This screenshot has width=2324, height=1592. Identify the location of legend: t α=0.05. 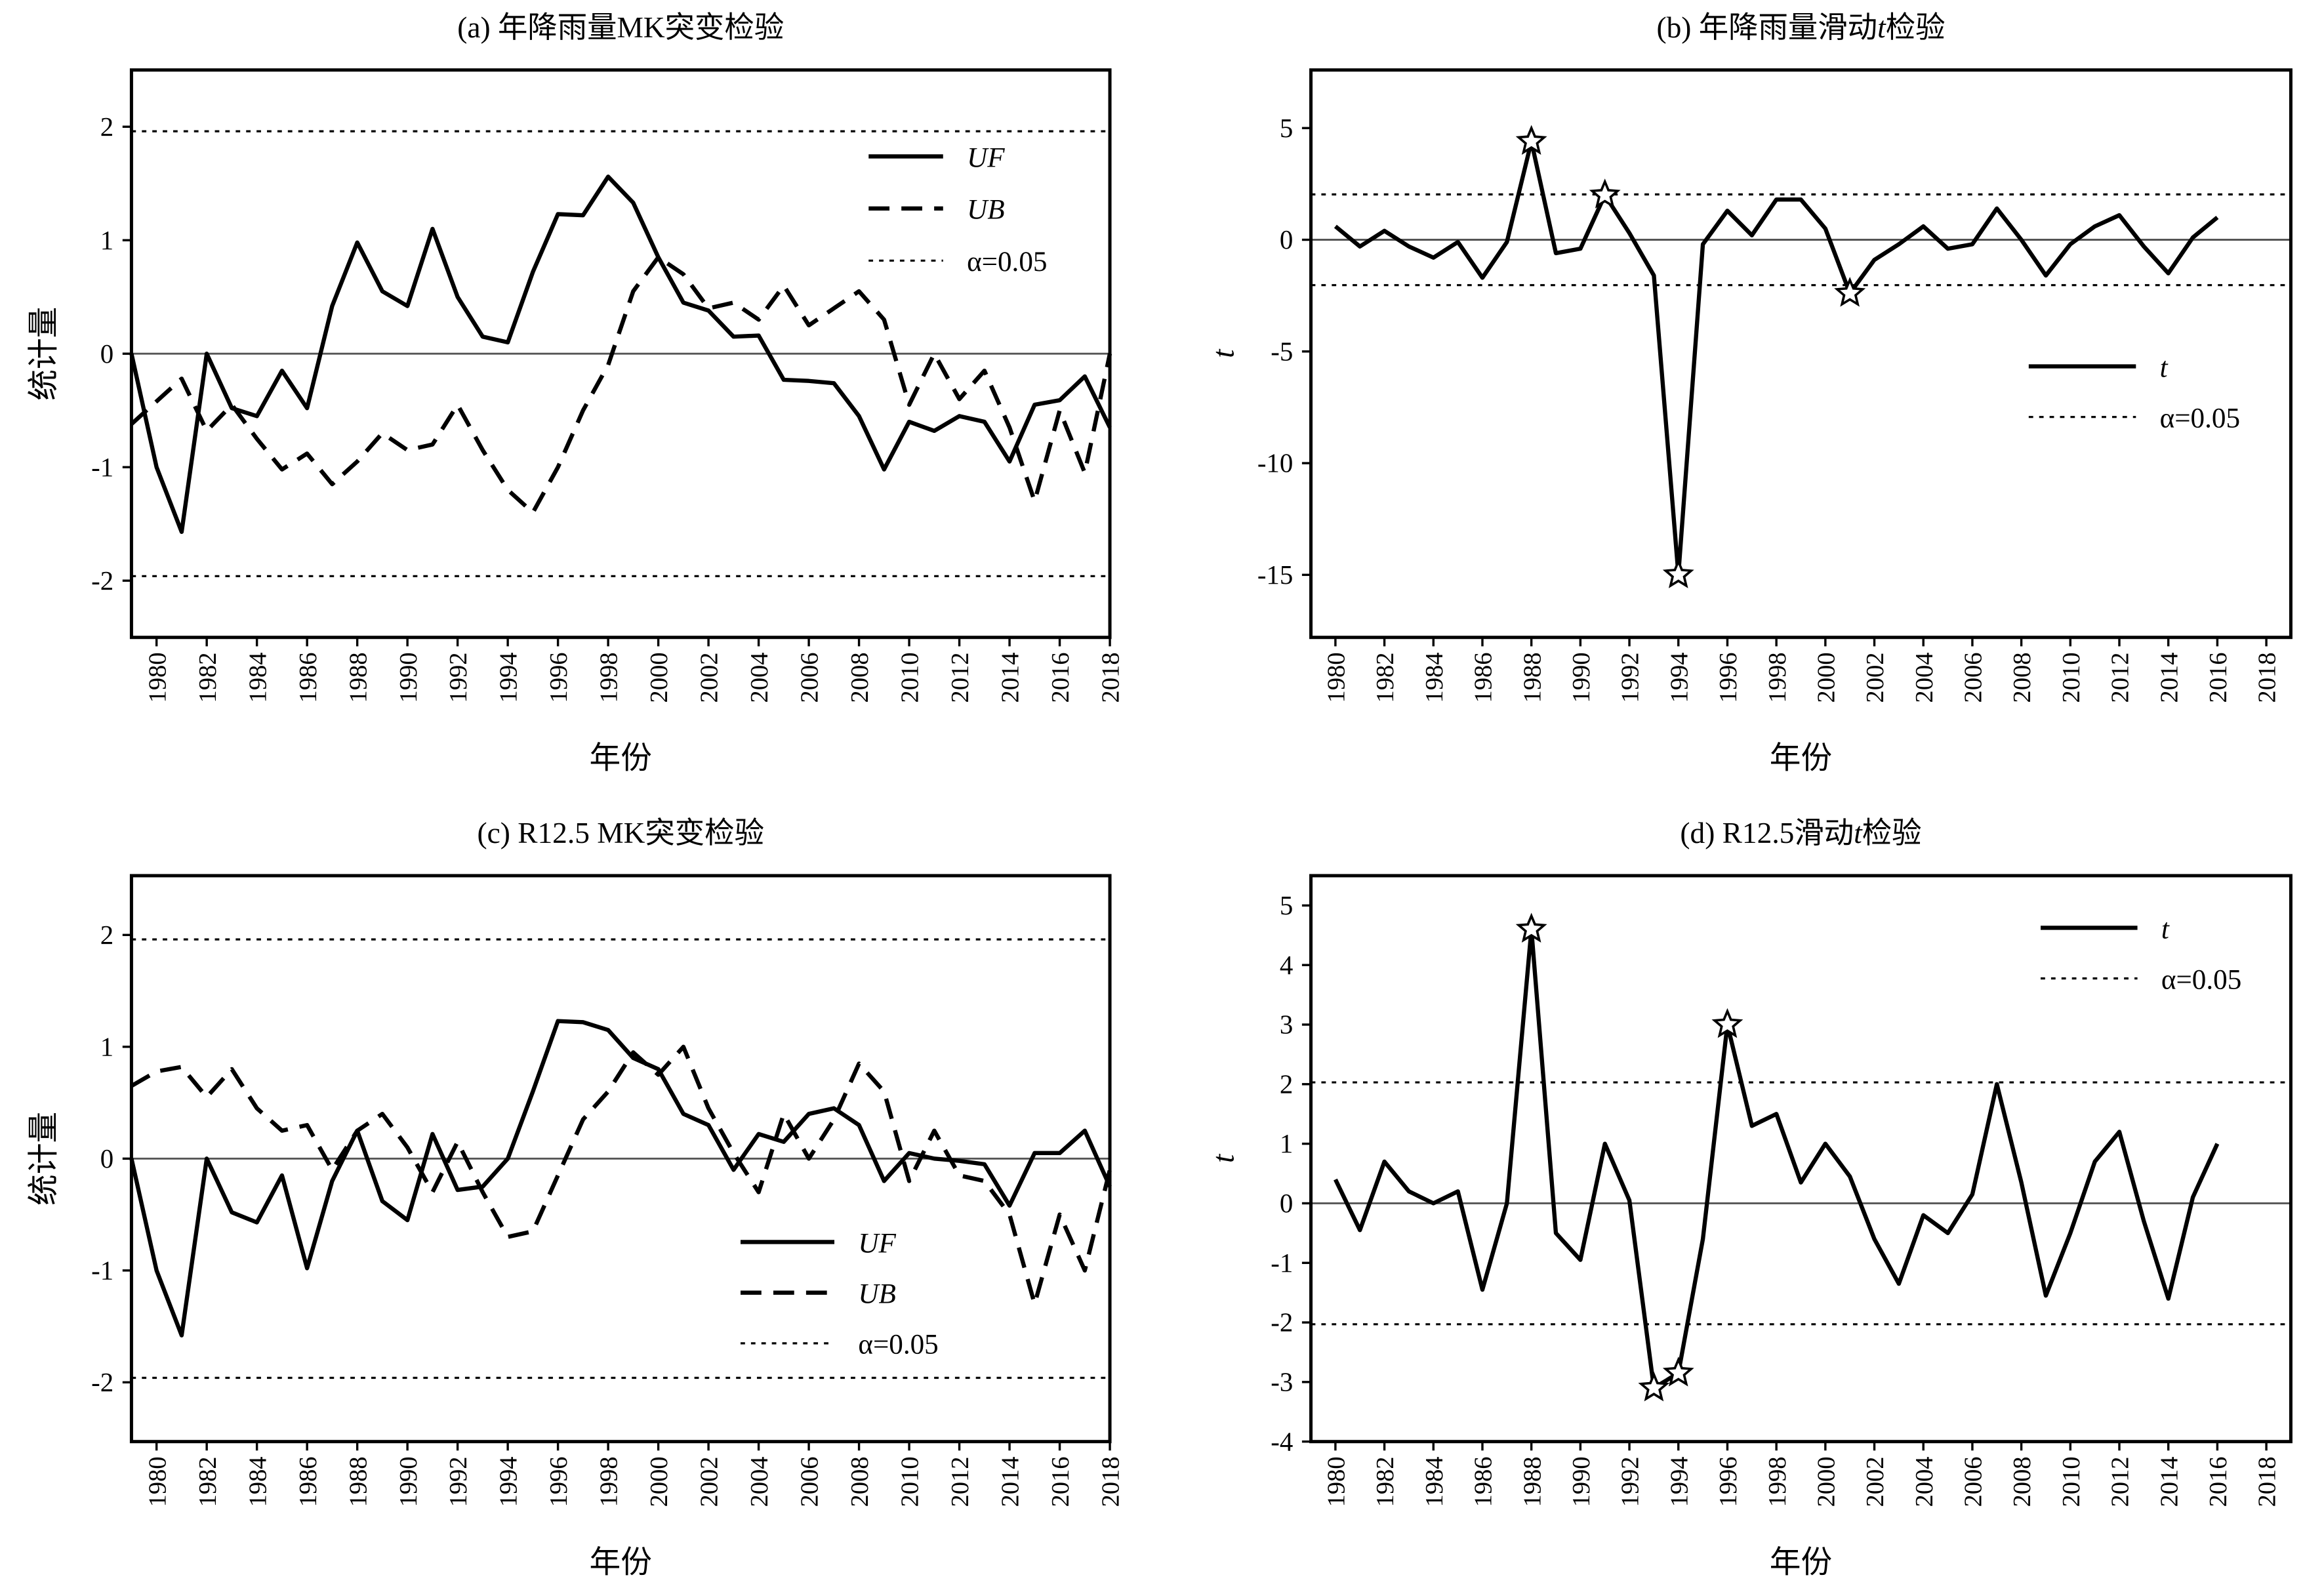
(2134, 393).